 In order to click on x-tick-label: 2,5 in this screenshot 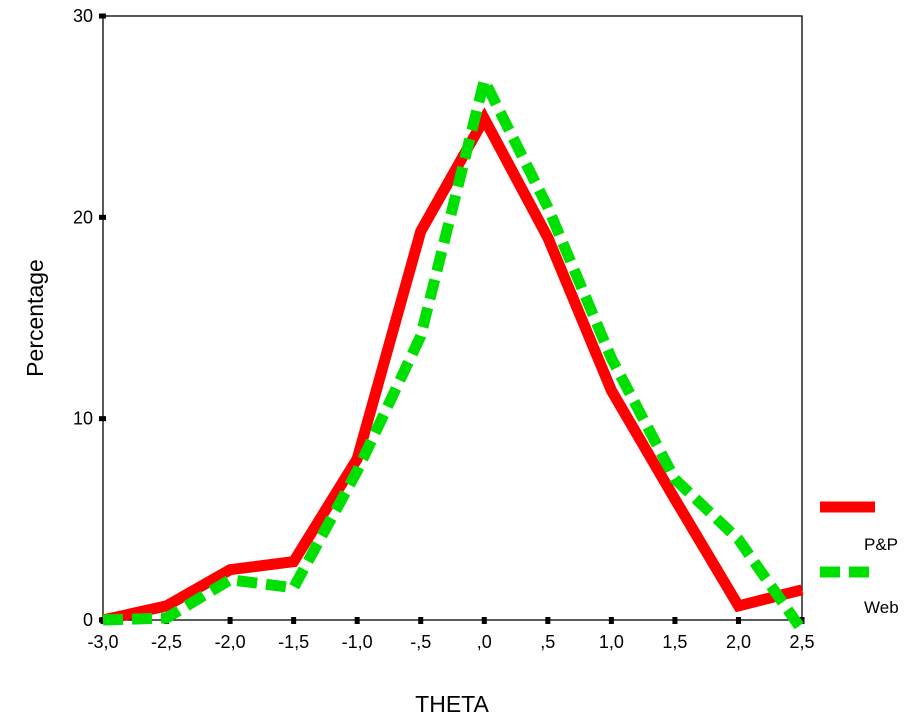, I will do `click(801, 642)`.